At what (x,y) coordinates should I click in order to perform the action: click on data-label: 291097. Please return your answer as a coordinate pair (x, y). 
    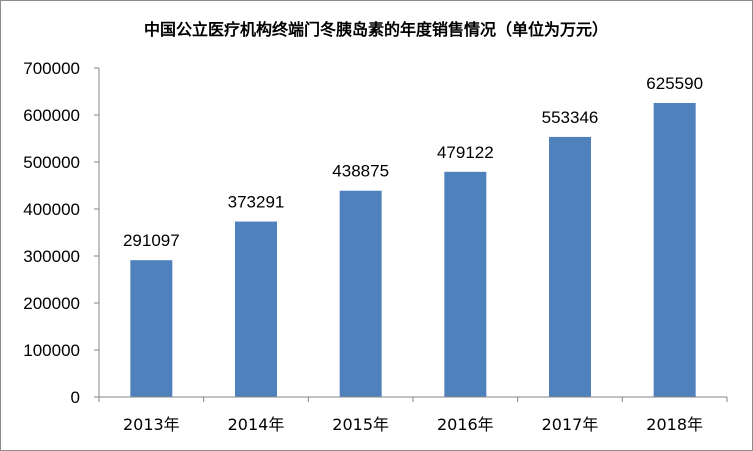
    Looking at the image, I should click on (151, 240).